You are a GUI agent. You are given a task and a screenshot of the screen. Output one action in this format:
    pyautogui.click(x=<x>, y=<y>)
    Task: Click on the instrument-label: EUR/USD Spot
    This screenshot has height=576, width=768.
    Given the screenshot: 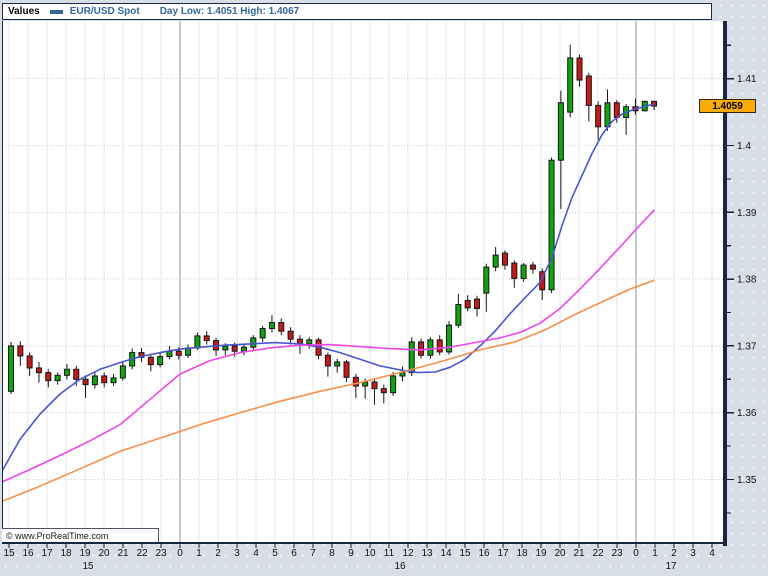 What is the action you would take?
    pyautogui.click(x=104, y=11)
    